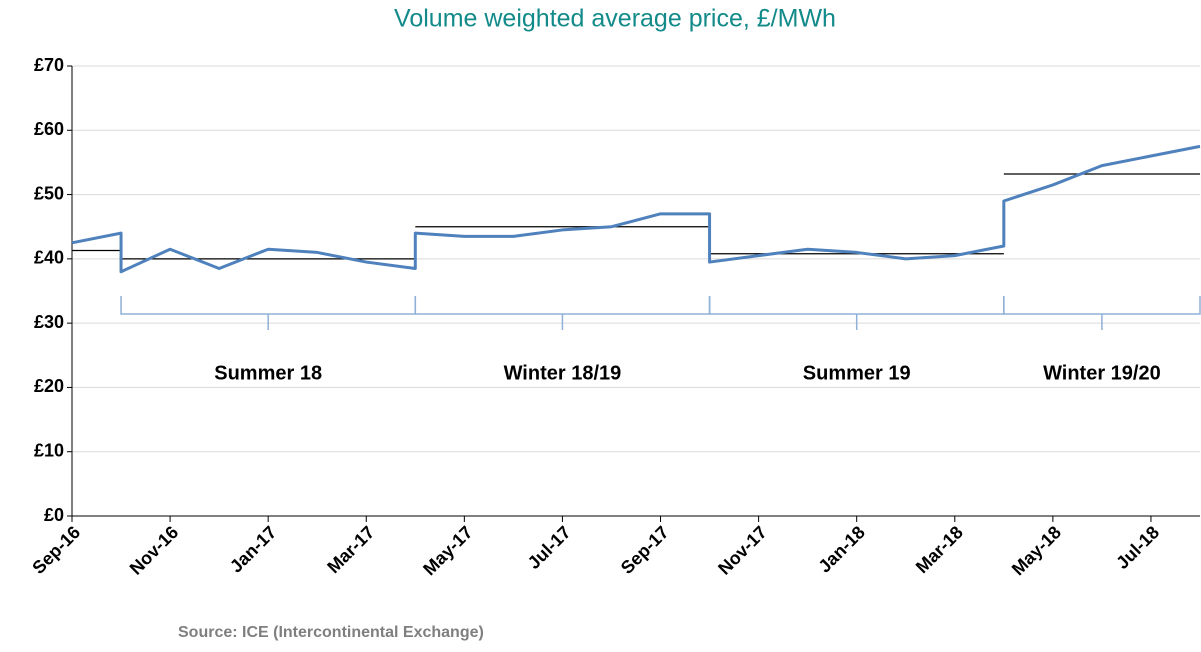  I want to click on y-tick-label: £20, so click(49, 386).